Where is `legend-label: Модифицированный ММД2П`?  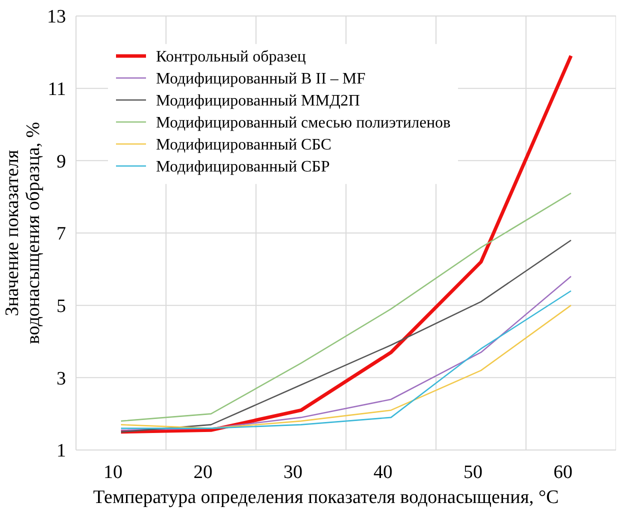
legend-label: Модифицированный ММД2П is located at coordinates (258, 101).